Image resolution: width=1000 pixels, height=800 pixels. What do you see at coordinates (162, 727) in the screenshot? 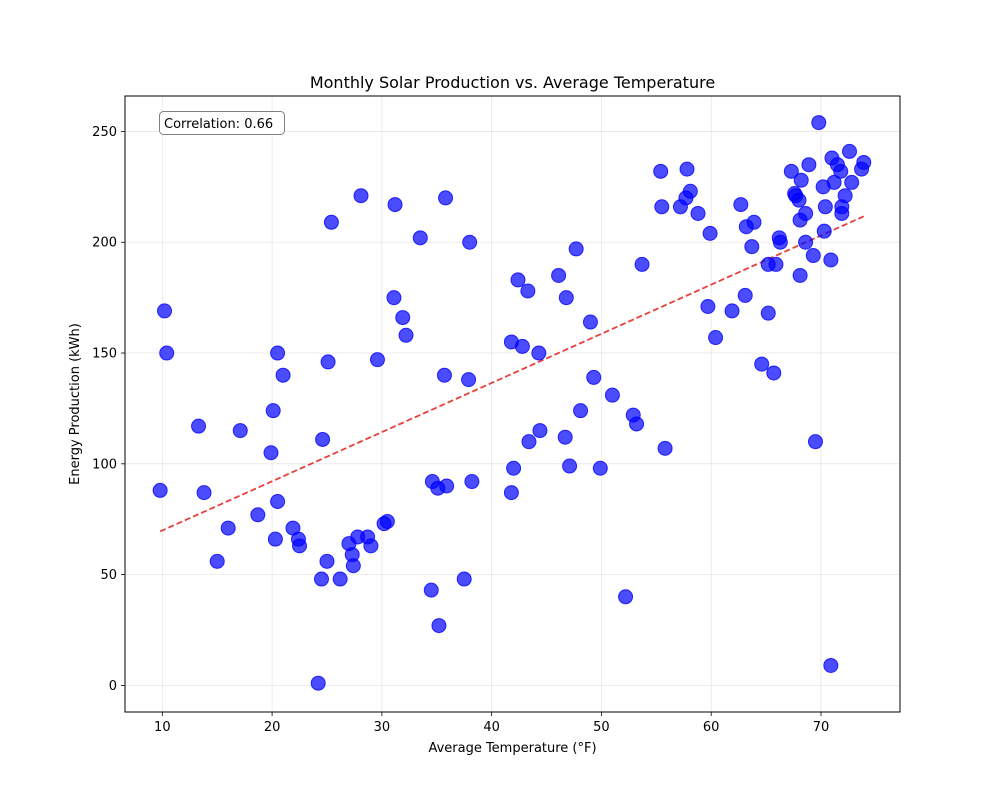
I see `x-tick-label: 10` at bounding box center [162, 727].